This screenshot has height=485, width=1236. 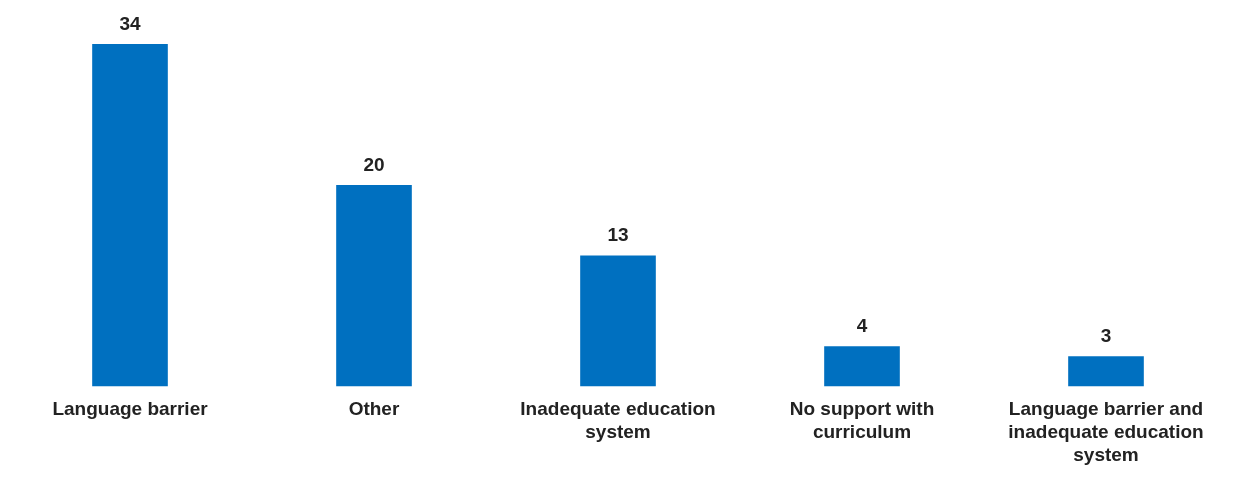 I want to click on x-tick-label: Language barrier, so click(x=130, y=409).